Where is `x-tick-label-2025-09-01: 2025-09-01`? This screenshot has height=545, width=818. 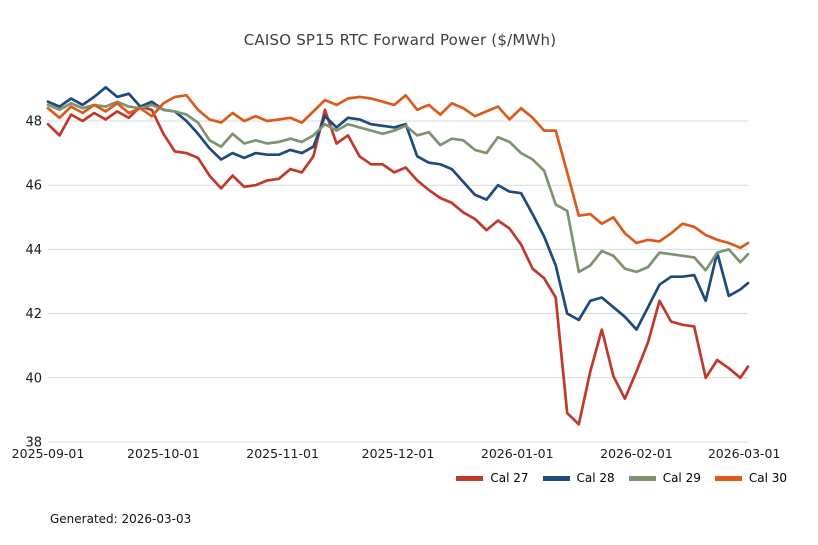
x-tick-label-2025-09-01: 2025-09-01 is located at coordinates (48, 453).